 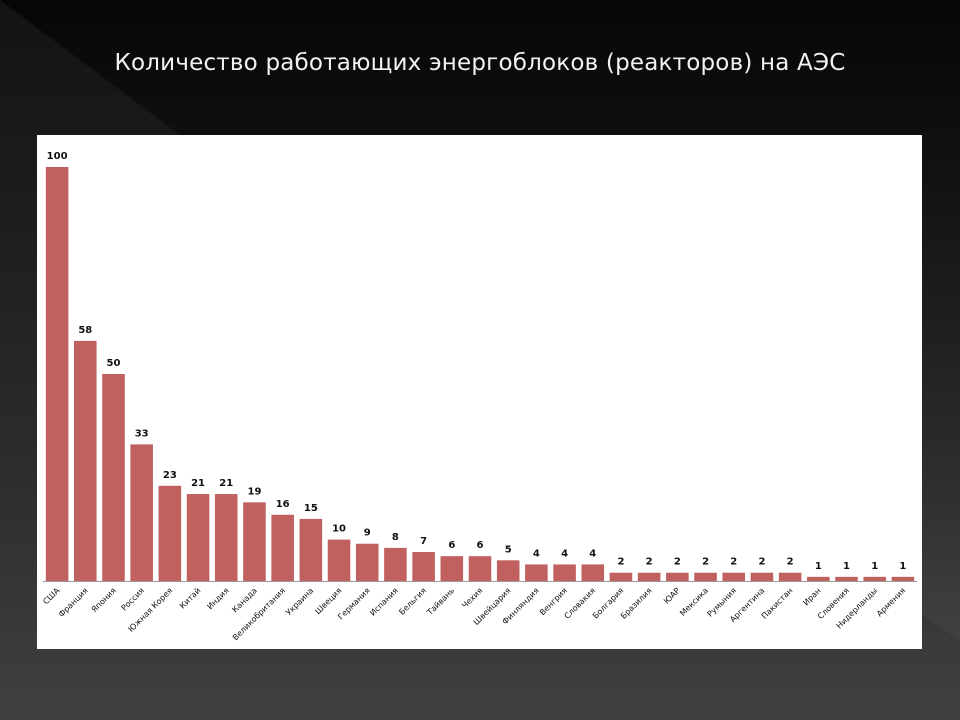 What do you see at coordinates (51, 596) in the screenshot?
I see `x-tick-label: США` at bounding box center [51, 596].